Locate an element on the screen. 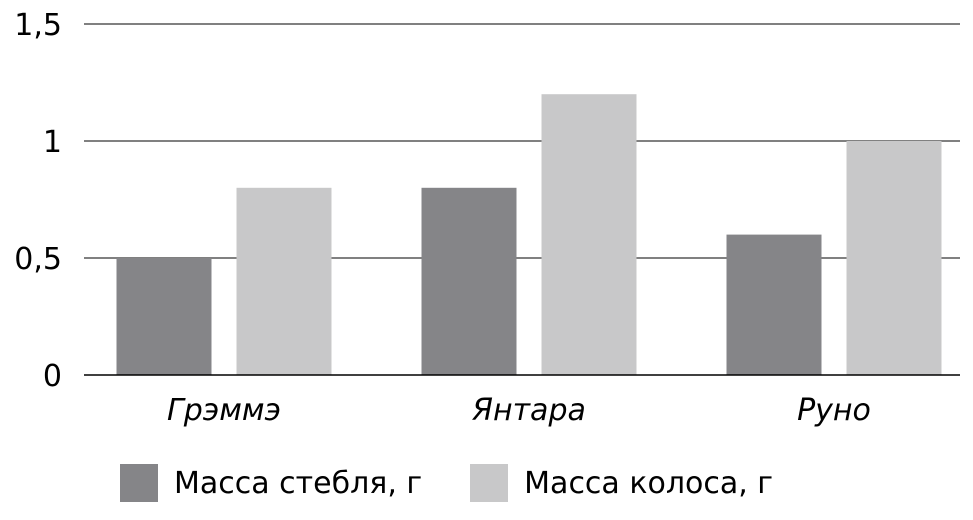  legend-item-ear-mass: Масса колоса, г is located at coordinates (621, 483).